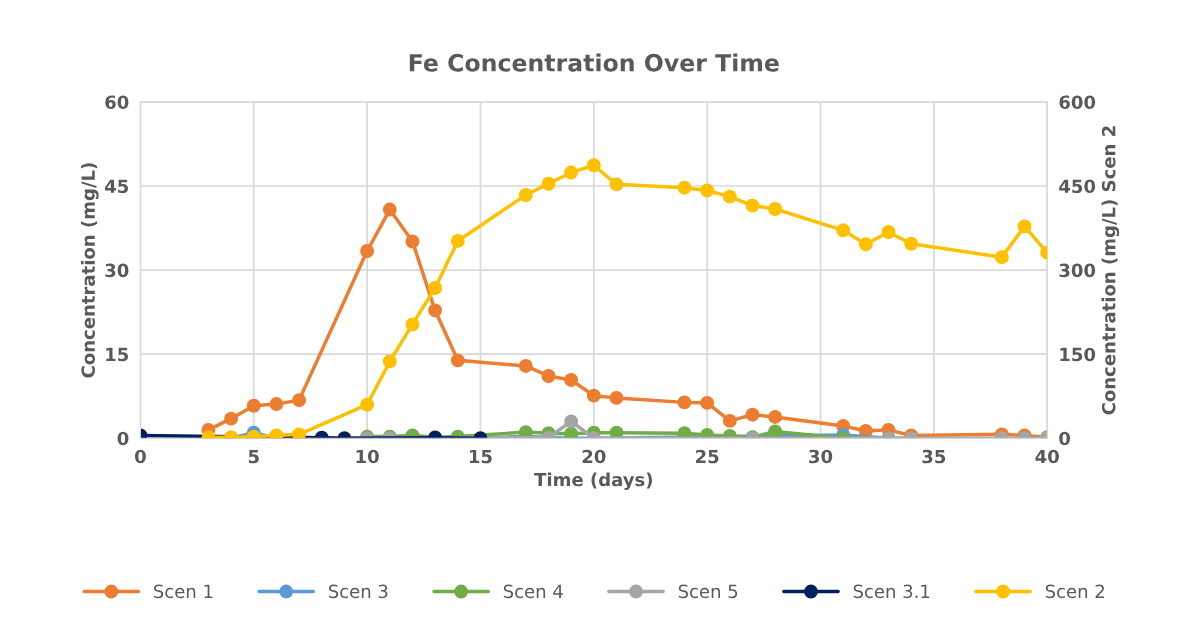  What do you see at coordinates (1077, 270) in the screenshot?
I see `y2-tick-label: 300` at bounding box center [1077, 270].